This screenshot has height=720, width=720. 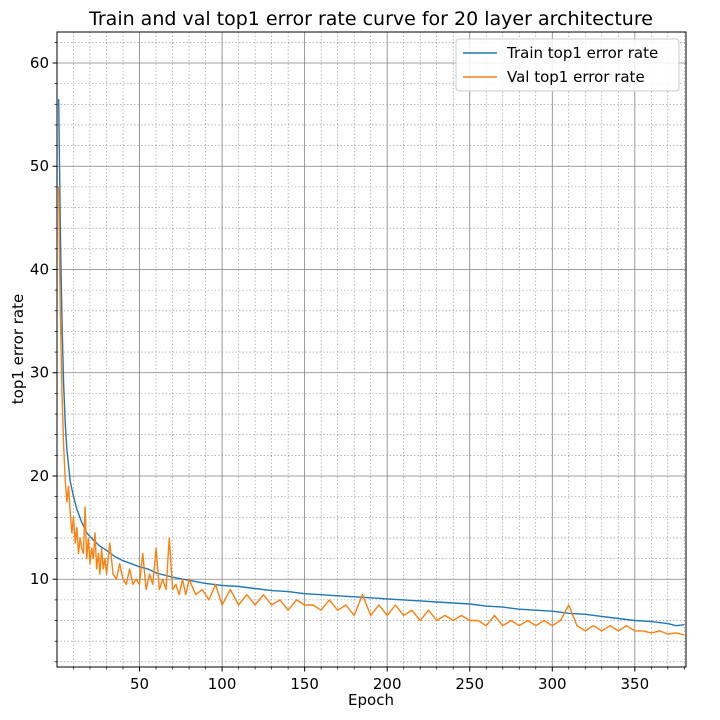 I want to click on legend-box, so click(x=567, y=65).